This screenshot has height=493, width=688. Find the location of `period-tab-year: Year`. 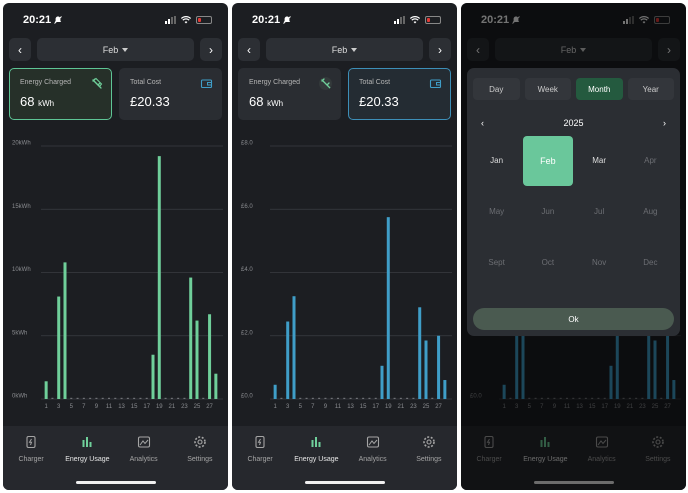

period-tab-year: Year is located at coordinates (650, 89).